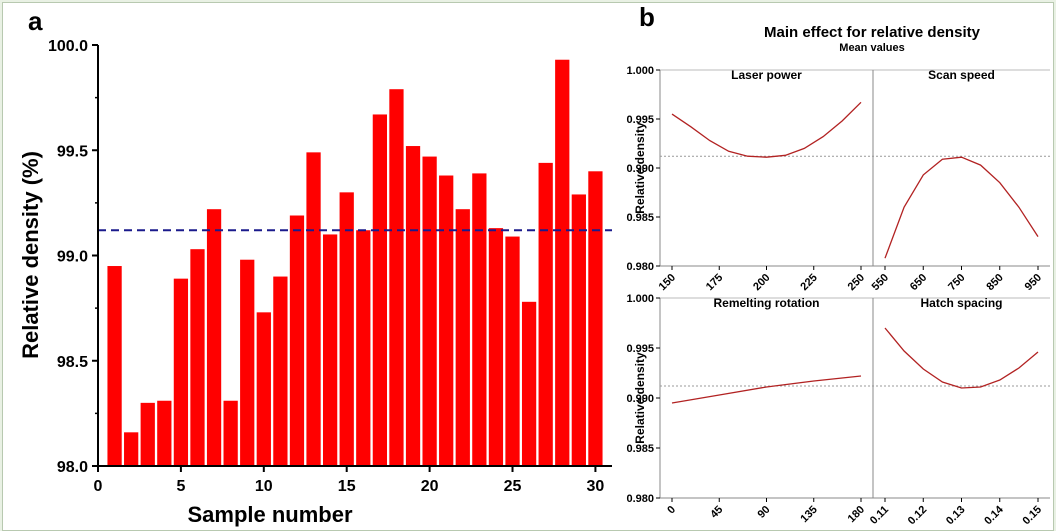  Describe the element at coordinates (961, 75) in the screenshot. I see `panel-title: Scan speed` at that location.